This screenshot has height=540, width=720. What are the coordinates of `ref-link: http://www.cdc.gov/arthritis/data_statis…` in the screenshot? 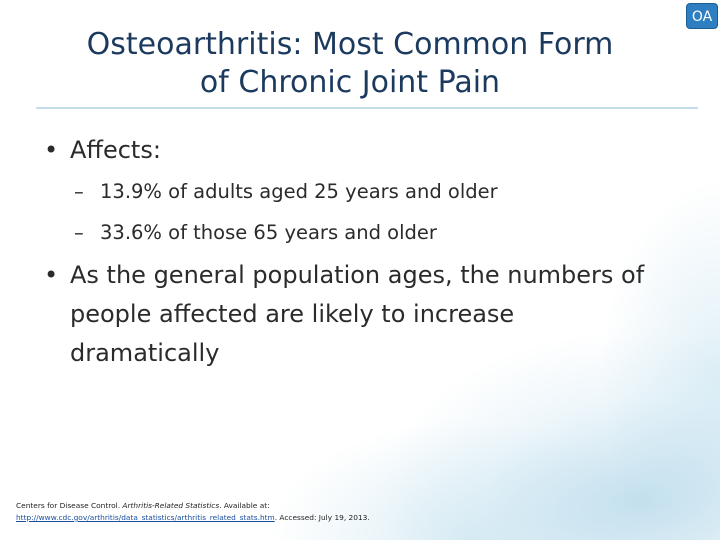 It's located at (145, 517).